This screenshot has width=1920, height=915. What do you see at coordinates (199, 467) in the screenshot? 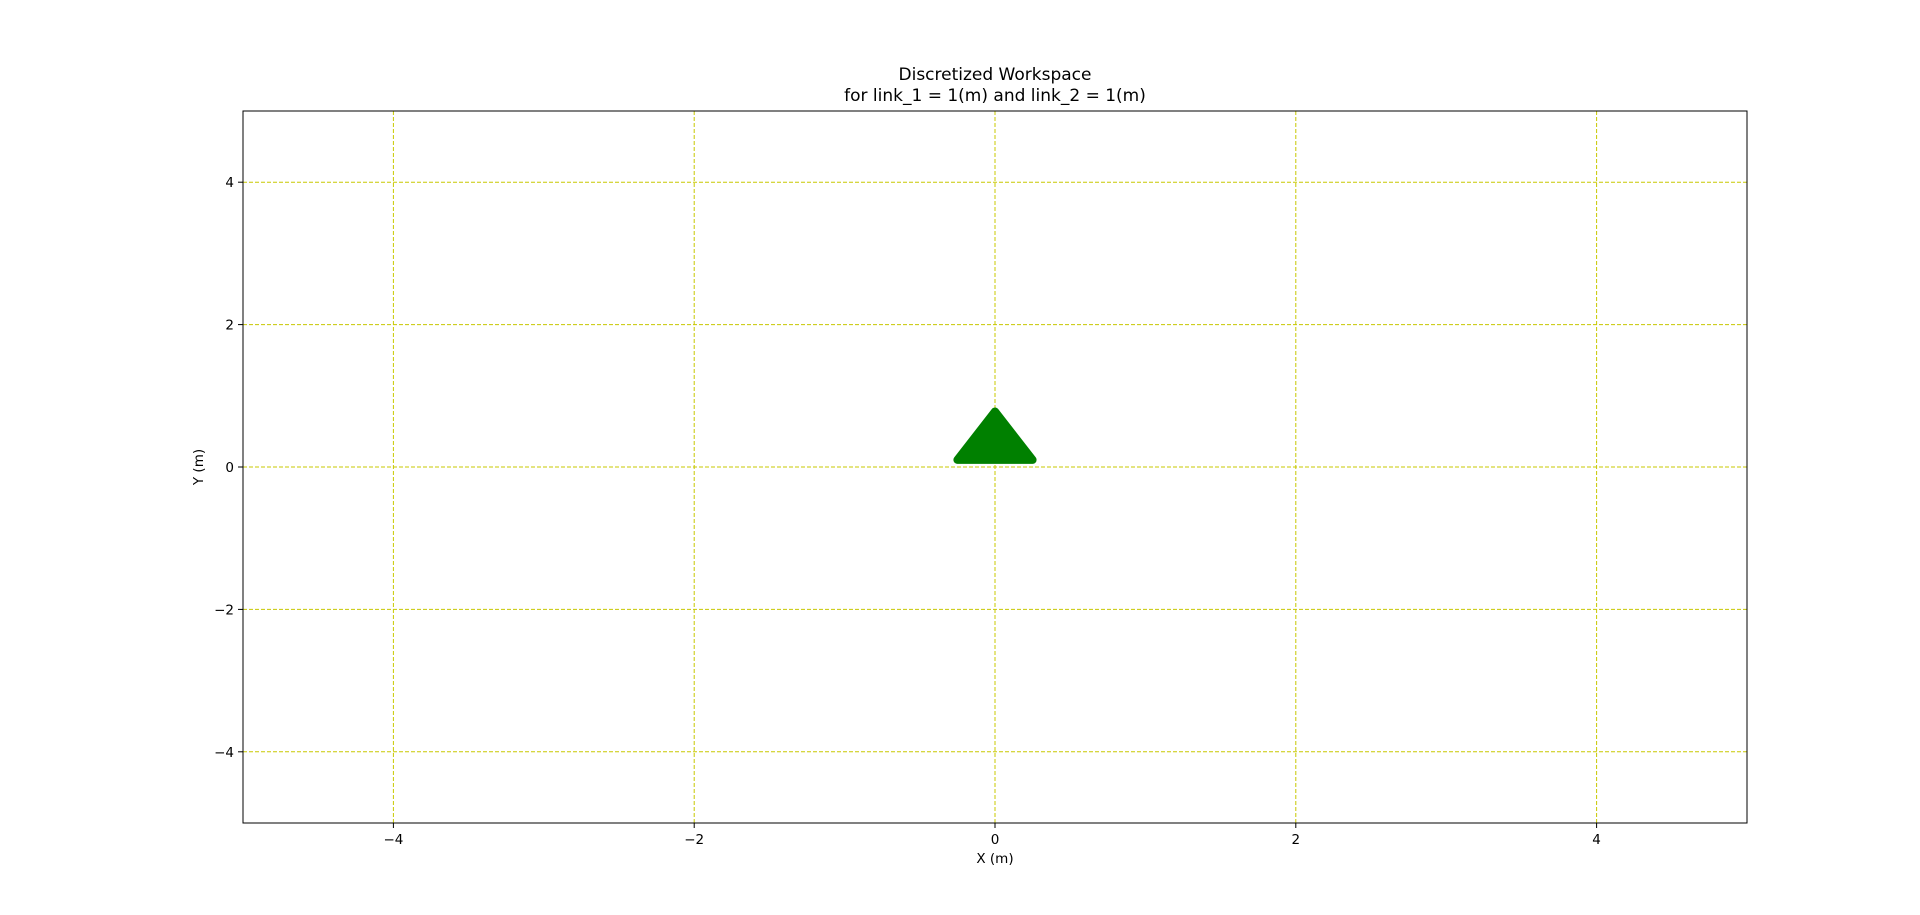
I see `y-axis-label: Y (m)` at bounding box center [199, 467].